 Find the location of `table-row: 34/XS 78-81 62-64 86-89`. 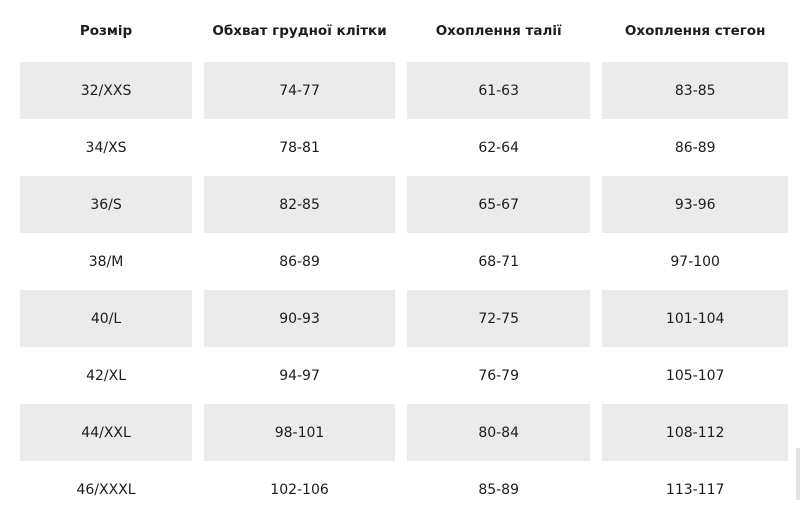

table-row: 34/XS 78-81 62-64 86-89 is located at coordinates (404, 147).